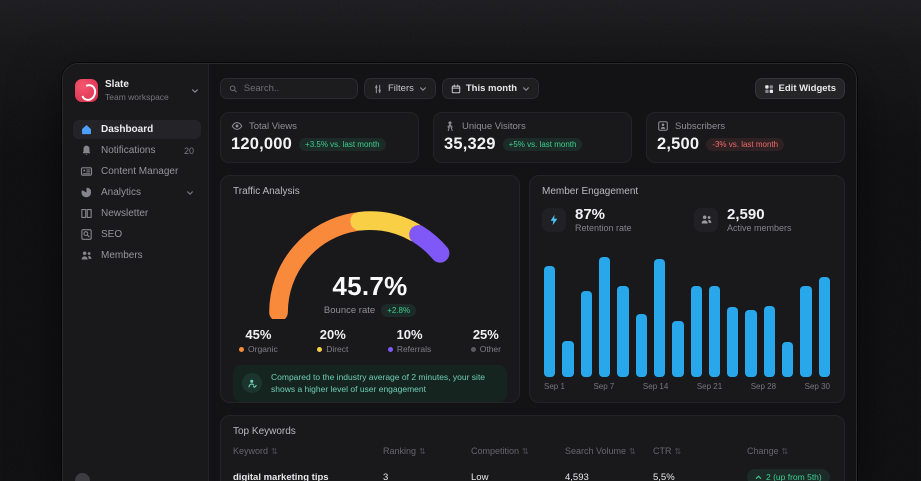 The width and height of the screenshot is (921, 481). I want to click on sidebar-item-notifications: Notifications 20, so click(137, 150).